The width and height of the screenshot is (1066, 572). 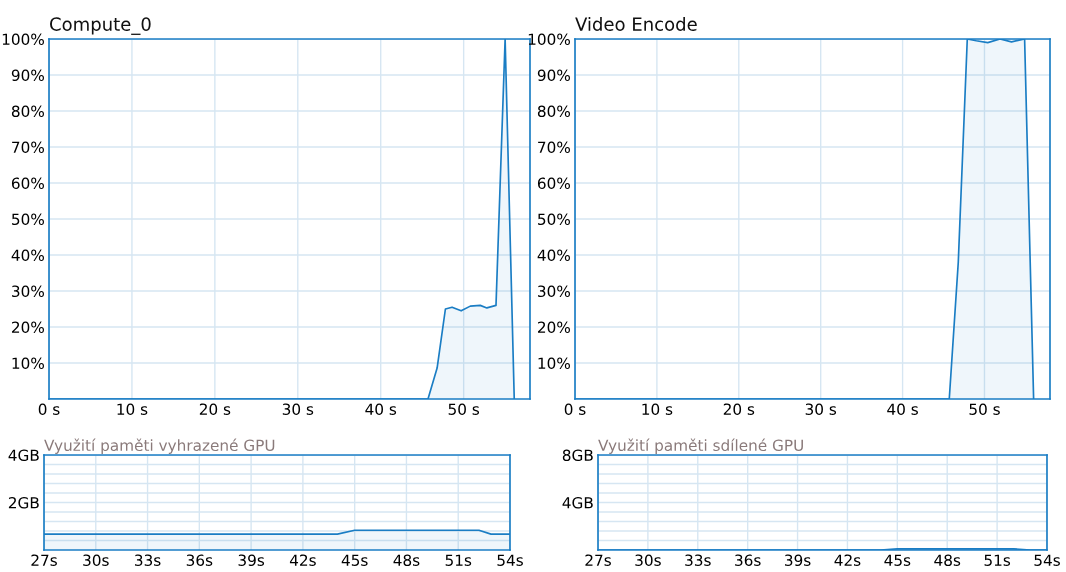 What do you see at coordinates (159, 446) in the screenshot?
I see `chart-title: Využití paměti vyhrazené GPU` at bounding box center [159, 446].